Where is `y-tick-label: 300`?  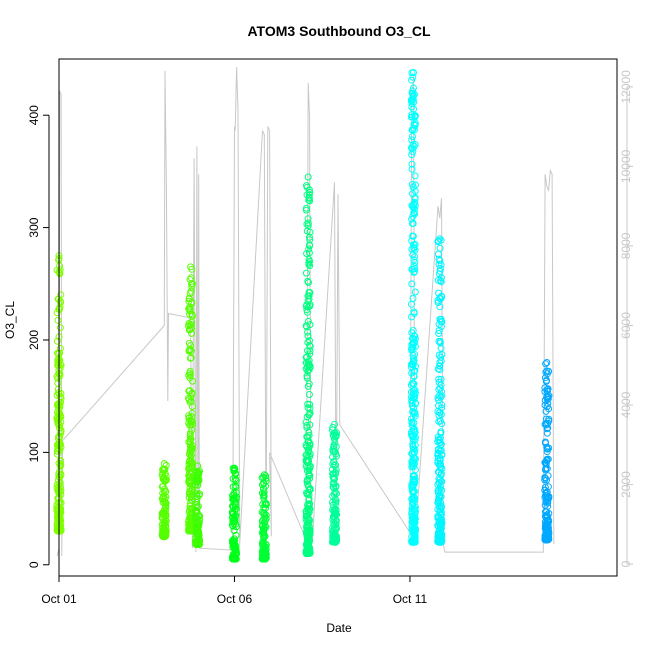 y-tick-label: 300 is located at coordinates (34, 227).